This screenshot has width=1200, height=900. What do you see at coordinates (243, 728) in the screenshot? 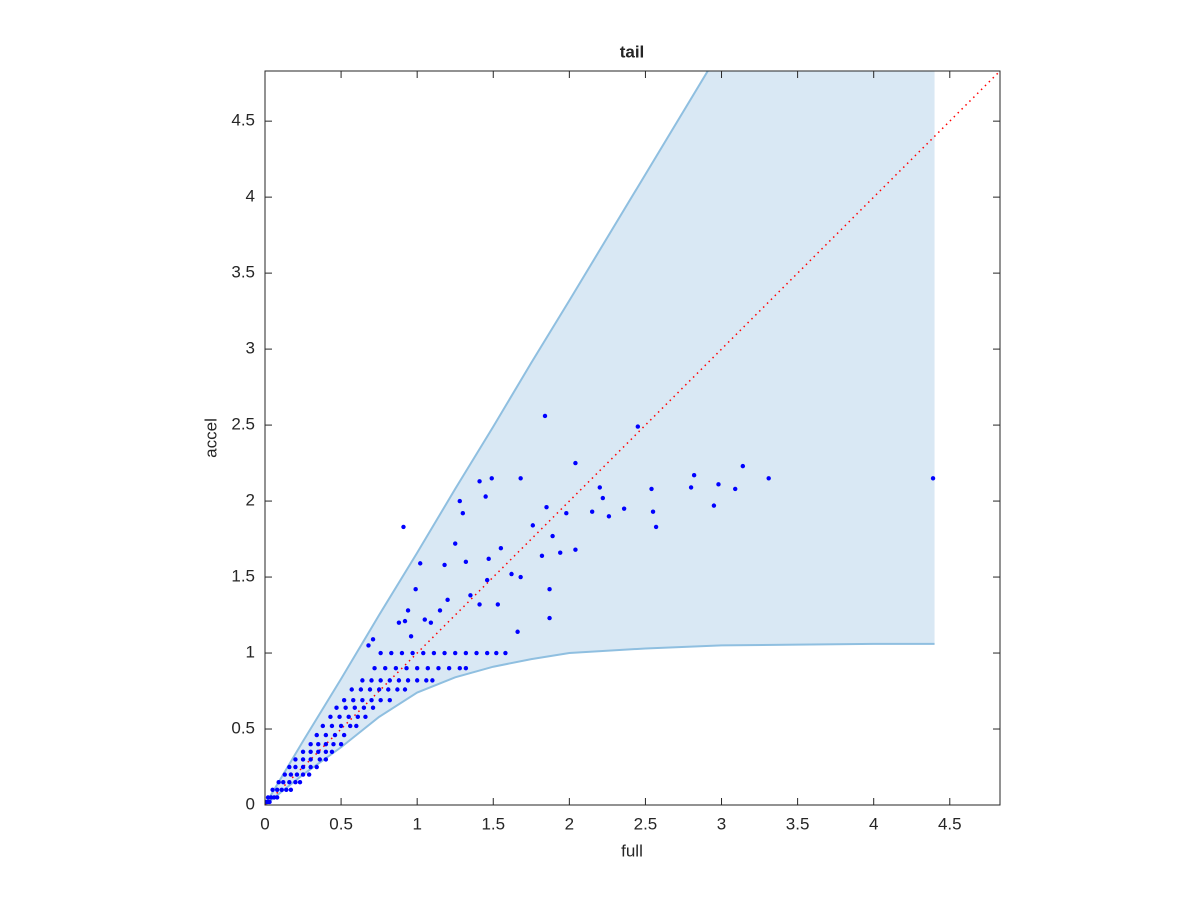
I see `y-tick-label: 0.5` at bounding box center [243, 728].